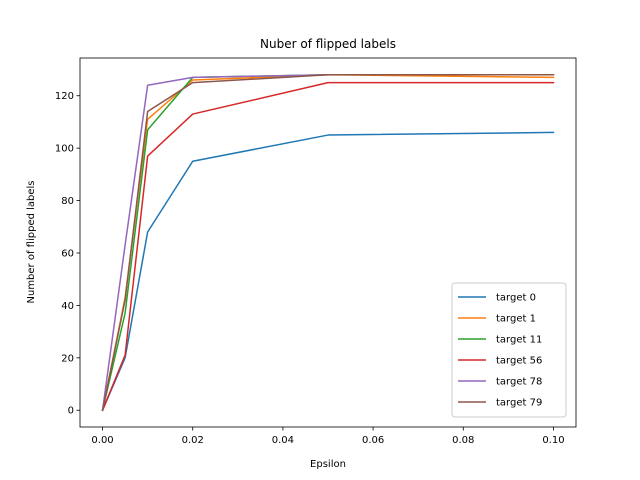  Describe the element at coordinates (519, 361) in the screenshot. I see `legend-label: target 56` at that location.